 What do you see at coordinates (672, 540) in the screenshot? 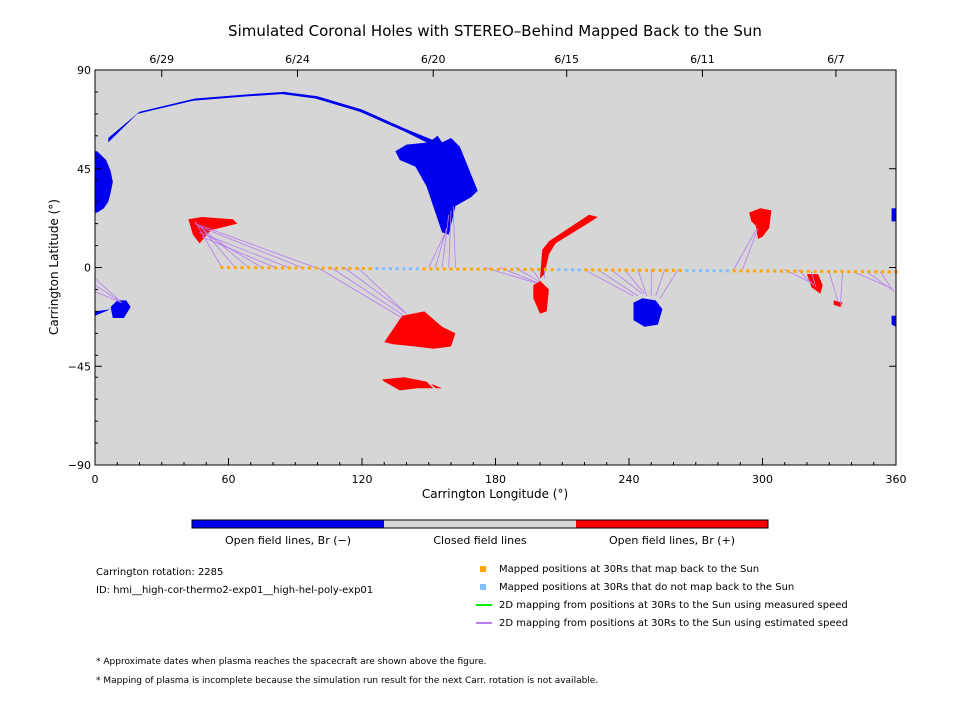
I see `colorbar-label-positive: Open field lines, Br (+)` at bounding box center [672, 540].